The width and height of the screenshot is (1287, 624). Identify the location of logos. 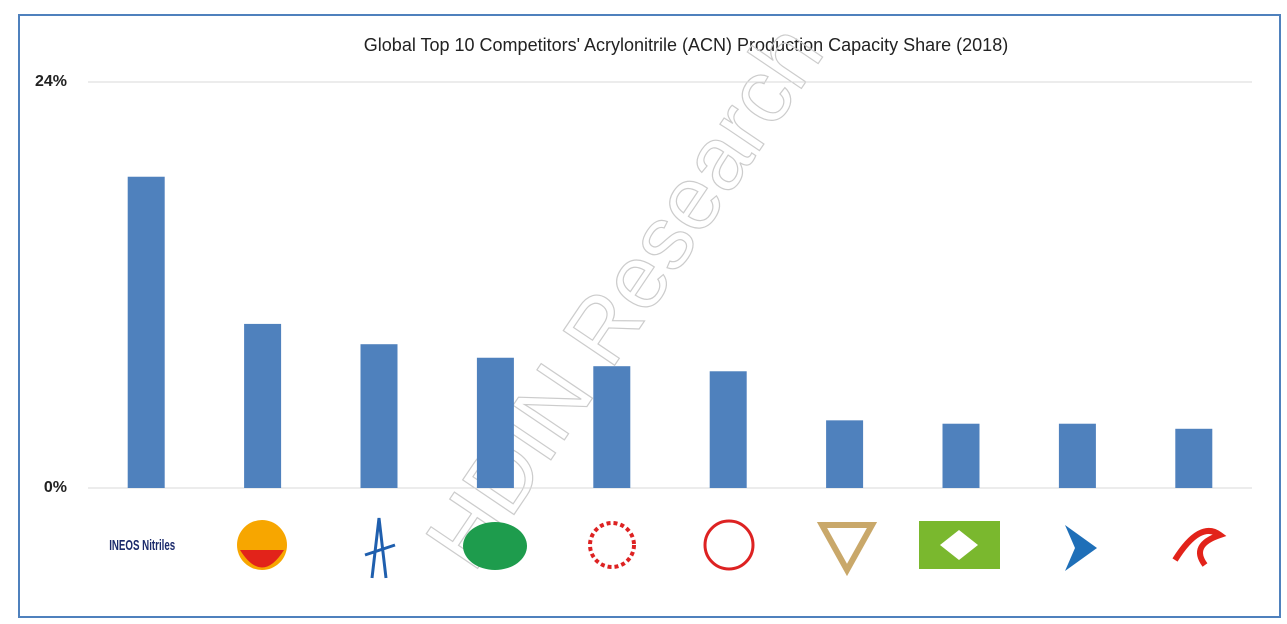
(732, 548).